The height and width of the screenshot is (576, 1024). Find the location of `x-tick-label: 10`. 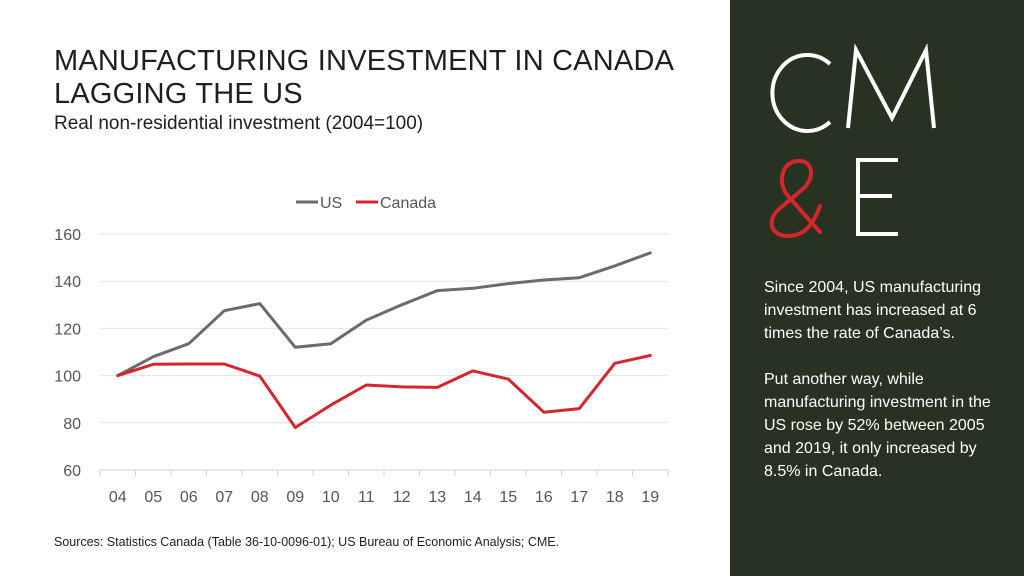

x-tick-label: 10 is located at coordinates (331, 497).